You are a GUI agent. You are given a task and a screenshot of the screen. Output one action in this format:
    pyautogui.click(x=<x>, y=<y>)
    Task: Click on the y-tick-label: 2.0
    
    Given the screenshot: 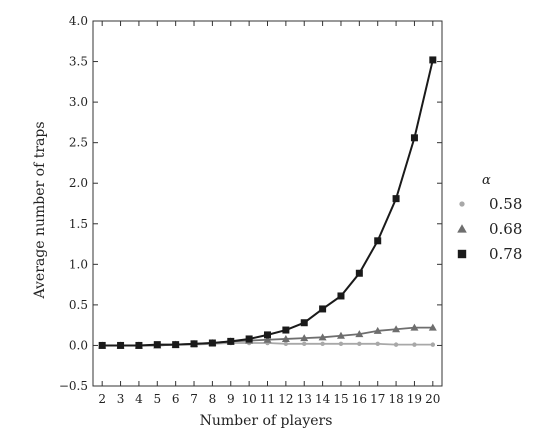 What is the action you would take?
    pyautogui.click(x=78, y=183)
    